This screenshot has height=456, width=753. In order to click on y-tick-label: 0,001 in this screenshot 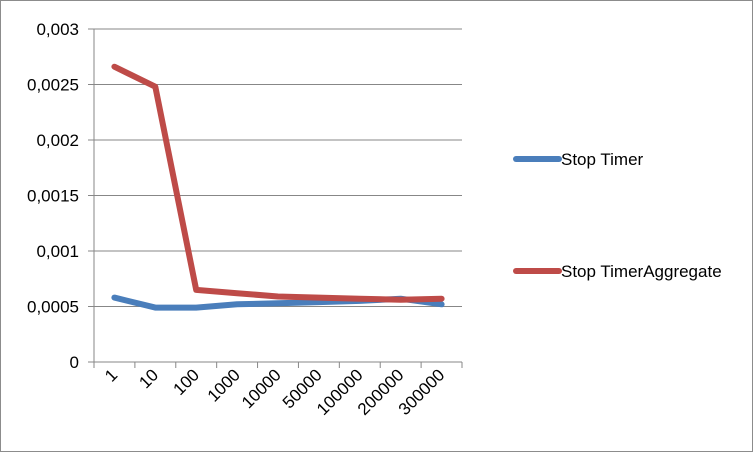, I will do `click(57, 251)`.